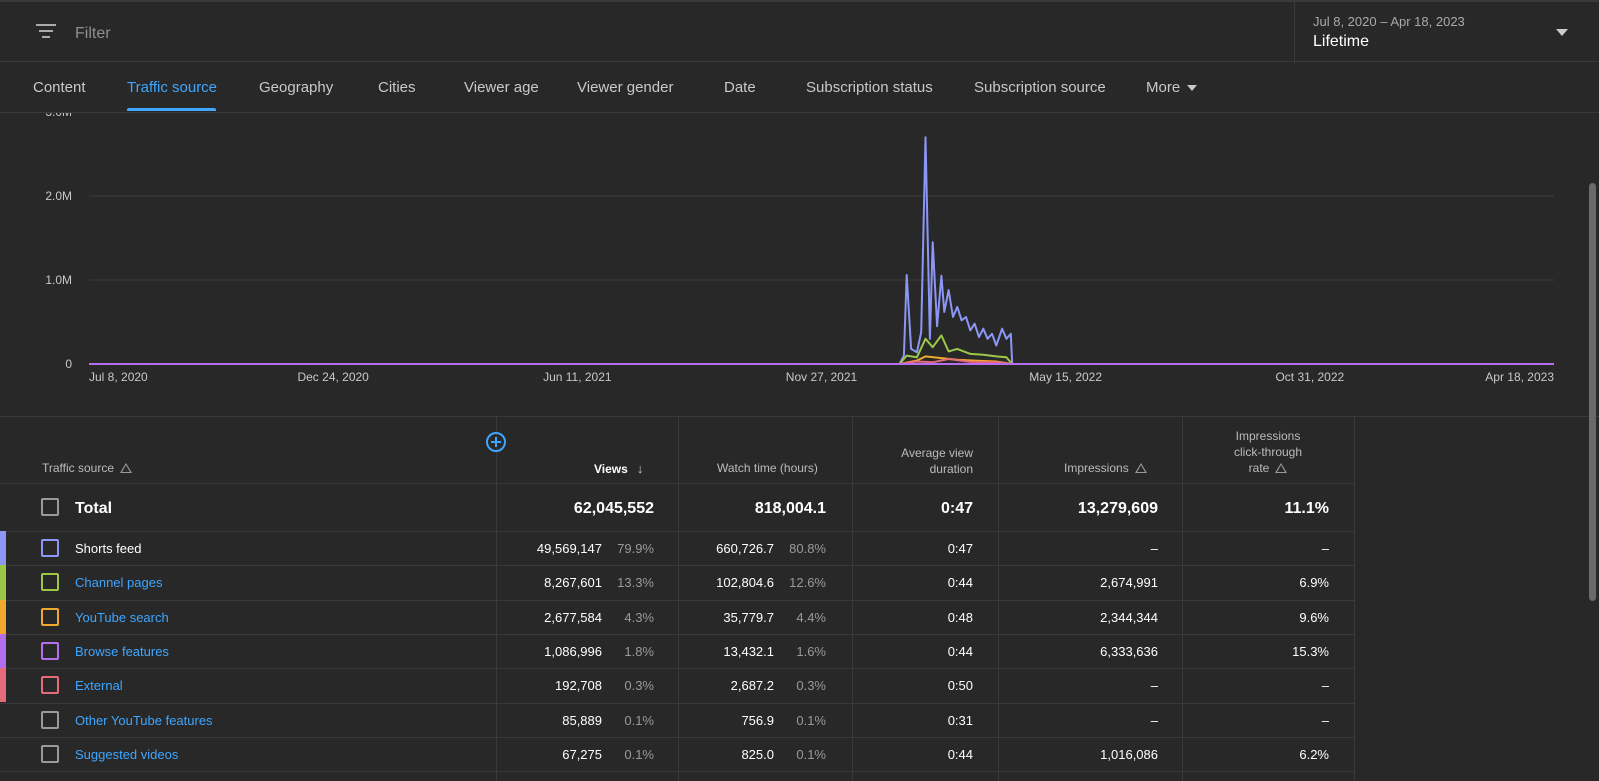 The image size is (1599, 781). Describe the element at coordinates (740, 87) in the screenshot. I see `tab-date: Date` at that location.